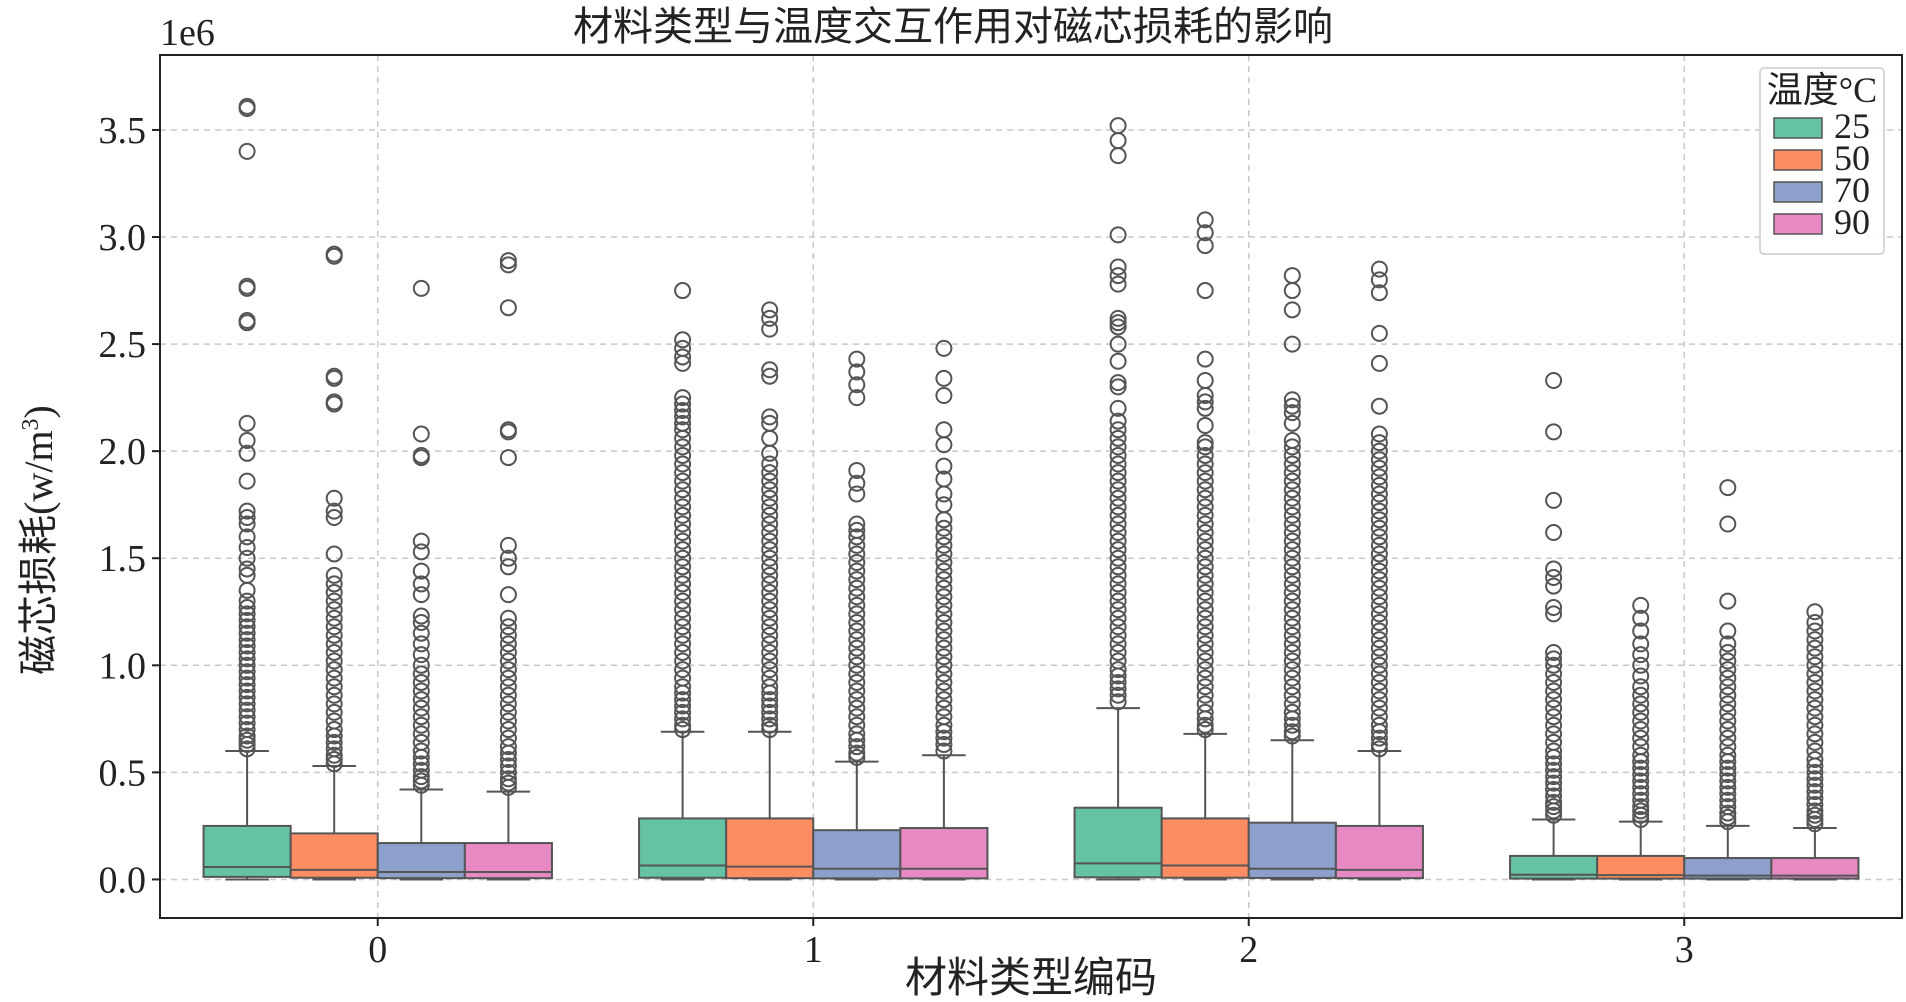 The width and height of the screenshot is (1906, 1002). Describe the element at coordinates (1248, 950) in the screenshot. I see `x-tick-label: 2` at that location.